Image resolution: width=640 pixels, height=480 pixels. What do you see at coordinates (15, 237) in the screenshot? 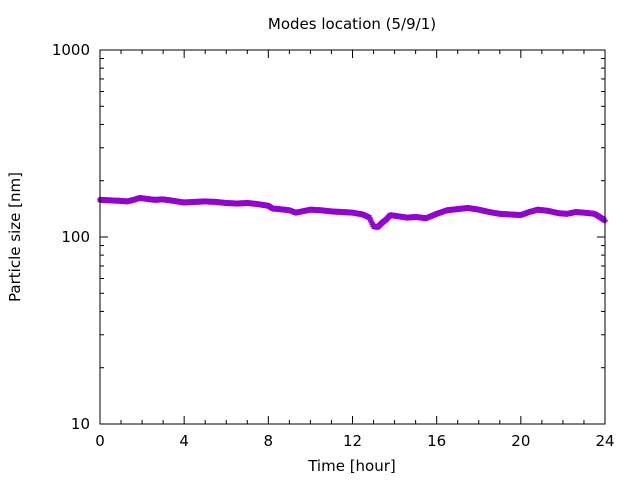
I see `y-axis-label: Particle size [nm]` at bounding box center [15, 237].